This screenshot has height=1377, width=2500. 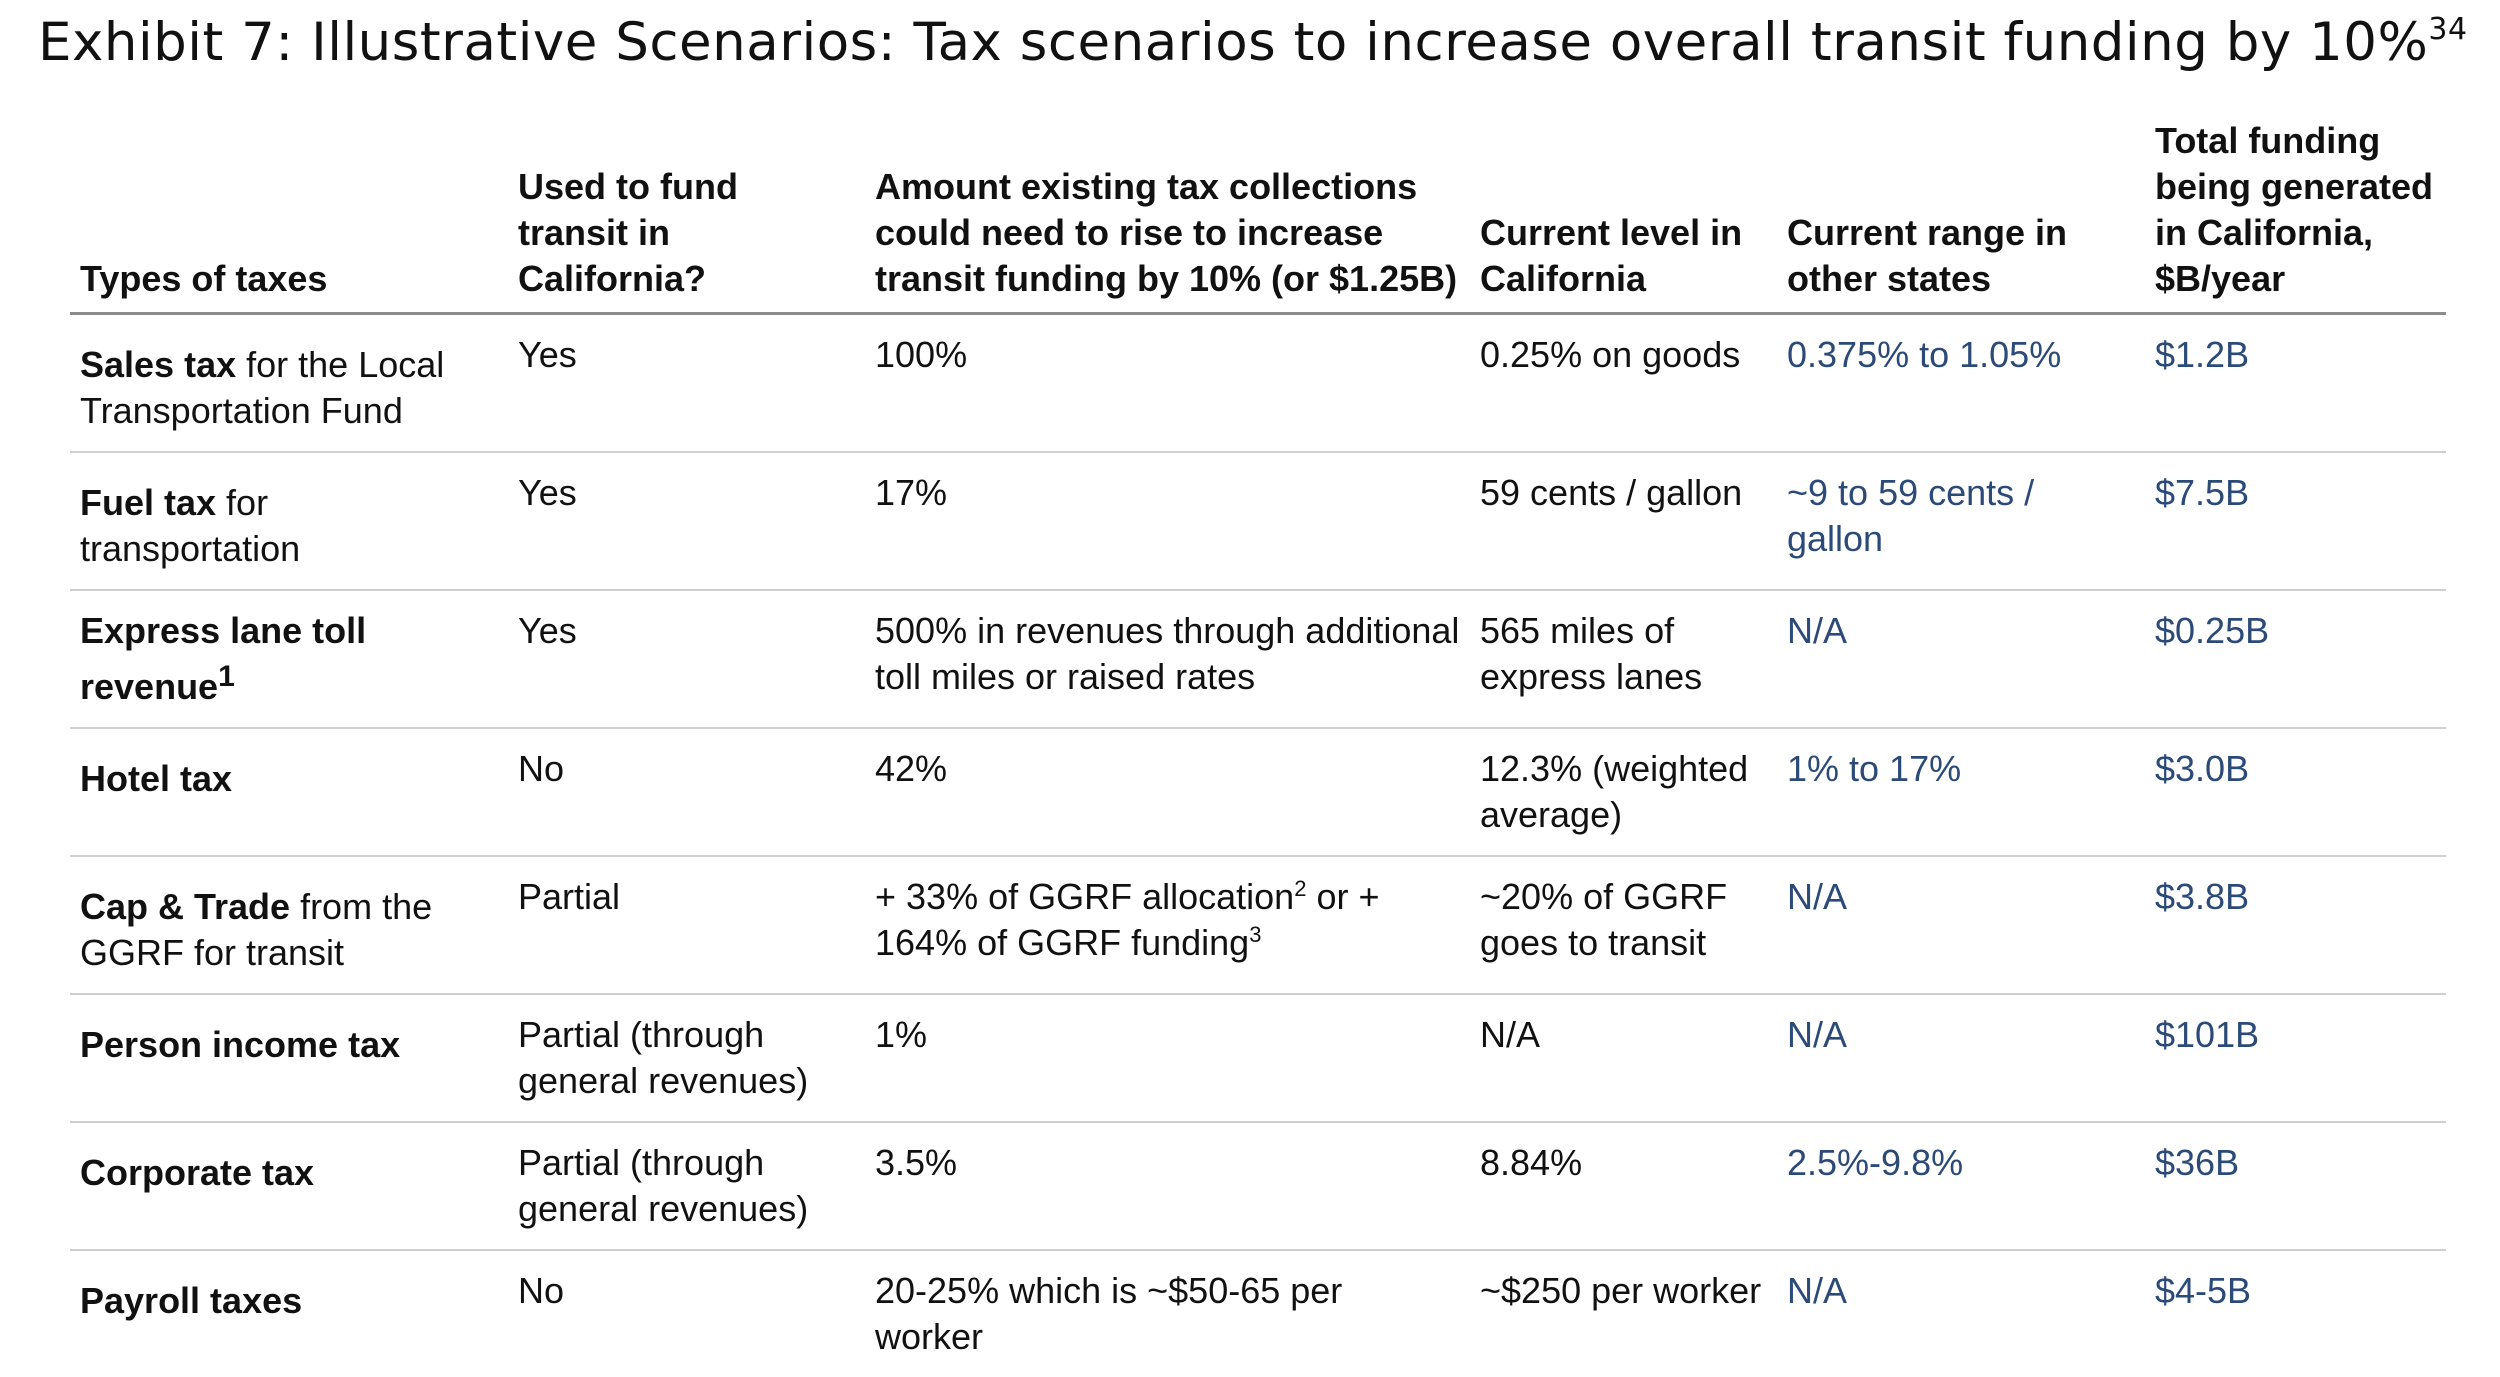 I want to click on tax-name-footnote: 1, so click(x=226, y=676).